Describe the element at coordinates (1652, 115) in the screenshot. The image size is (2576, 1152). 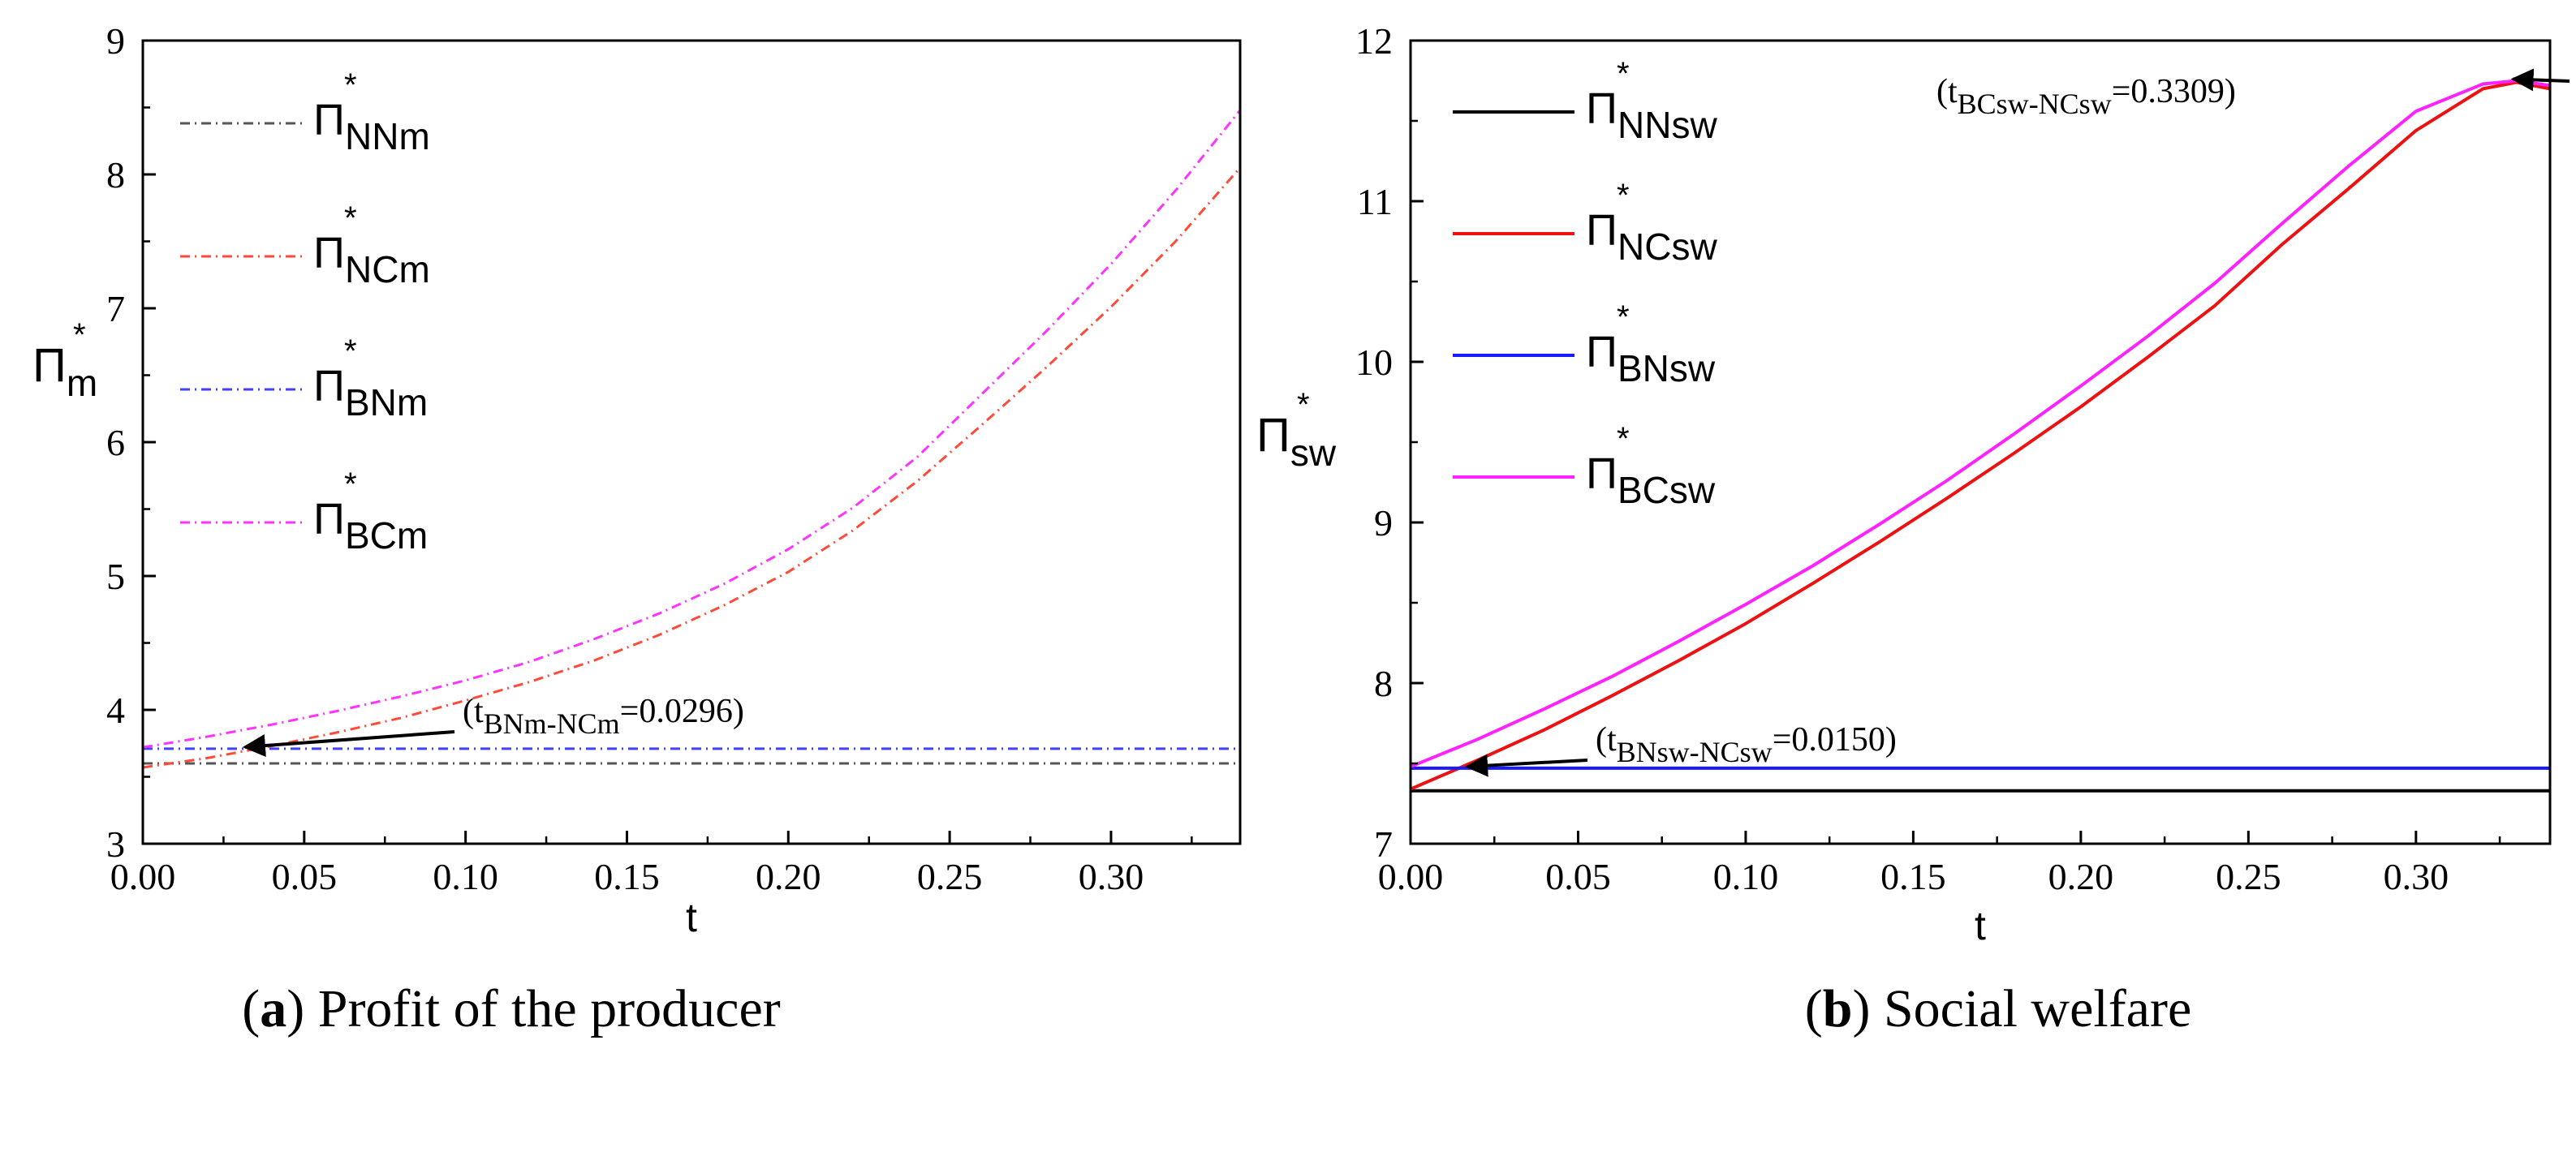
I see `legend-label-b-NNsw: ΠNNsw` at that location.